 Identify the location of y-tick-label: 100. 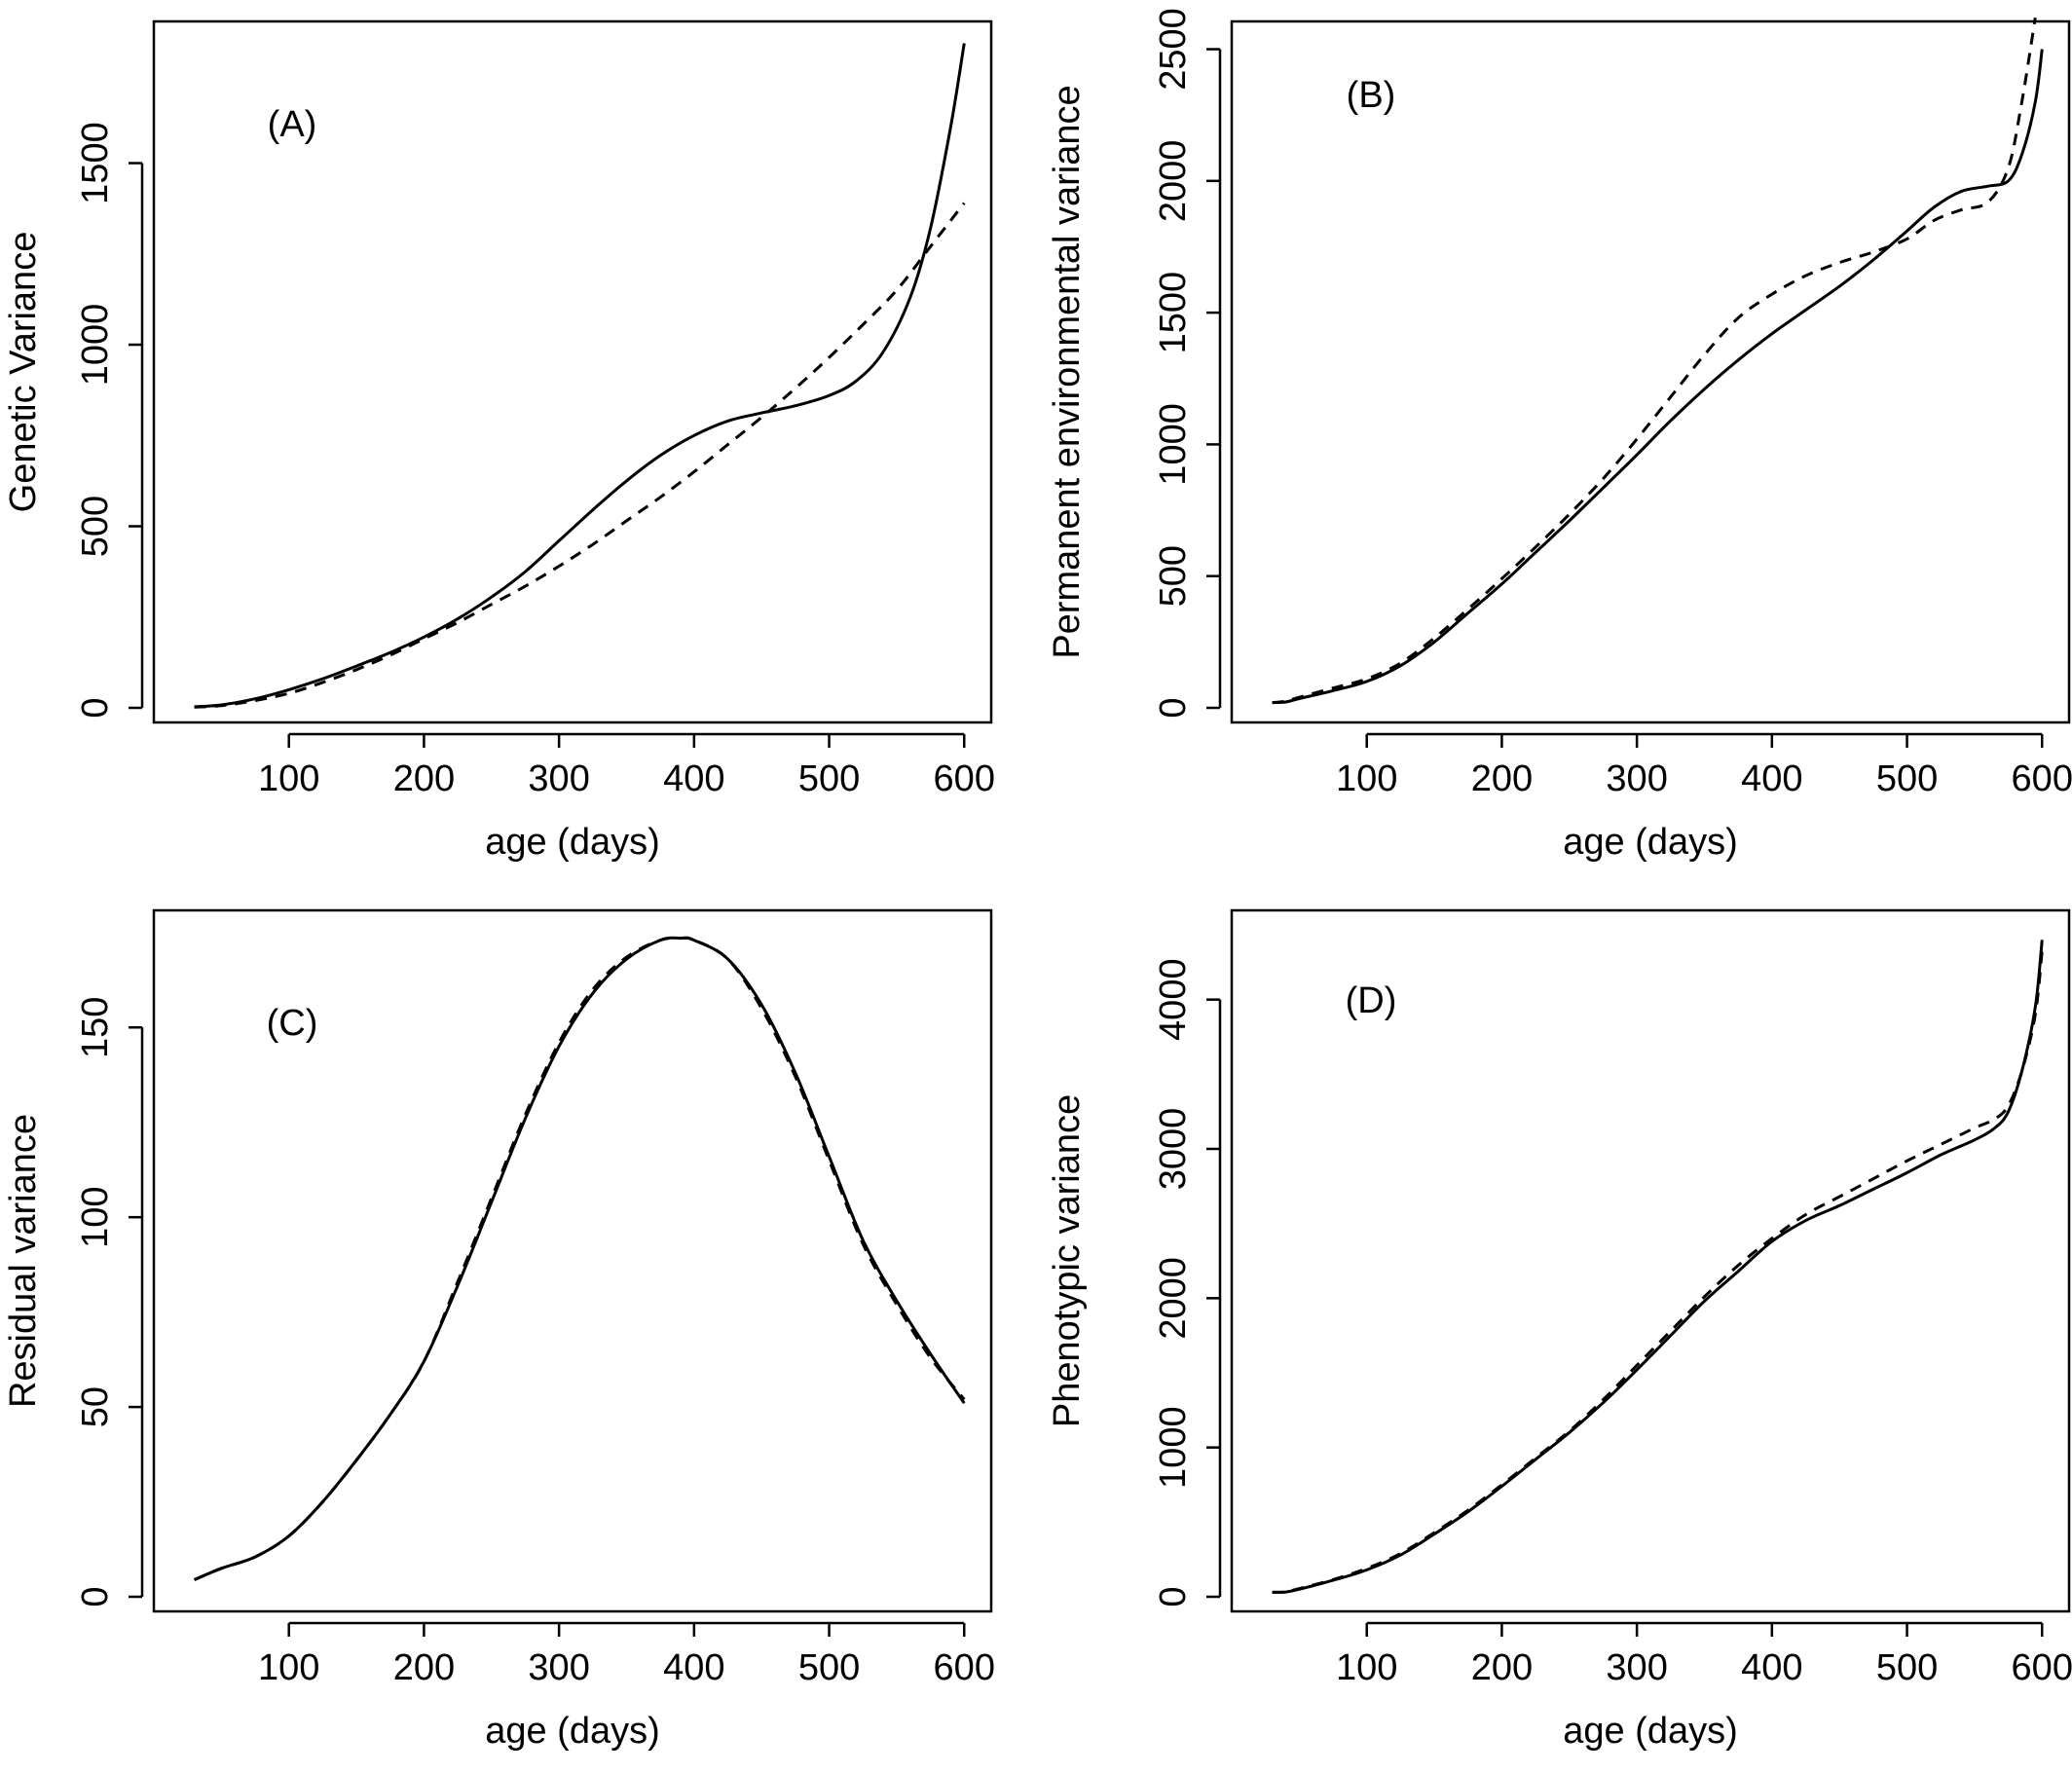
(95, 1216).